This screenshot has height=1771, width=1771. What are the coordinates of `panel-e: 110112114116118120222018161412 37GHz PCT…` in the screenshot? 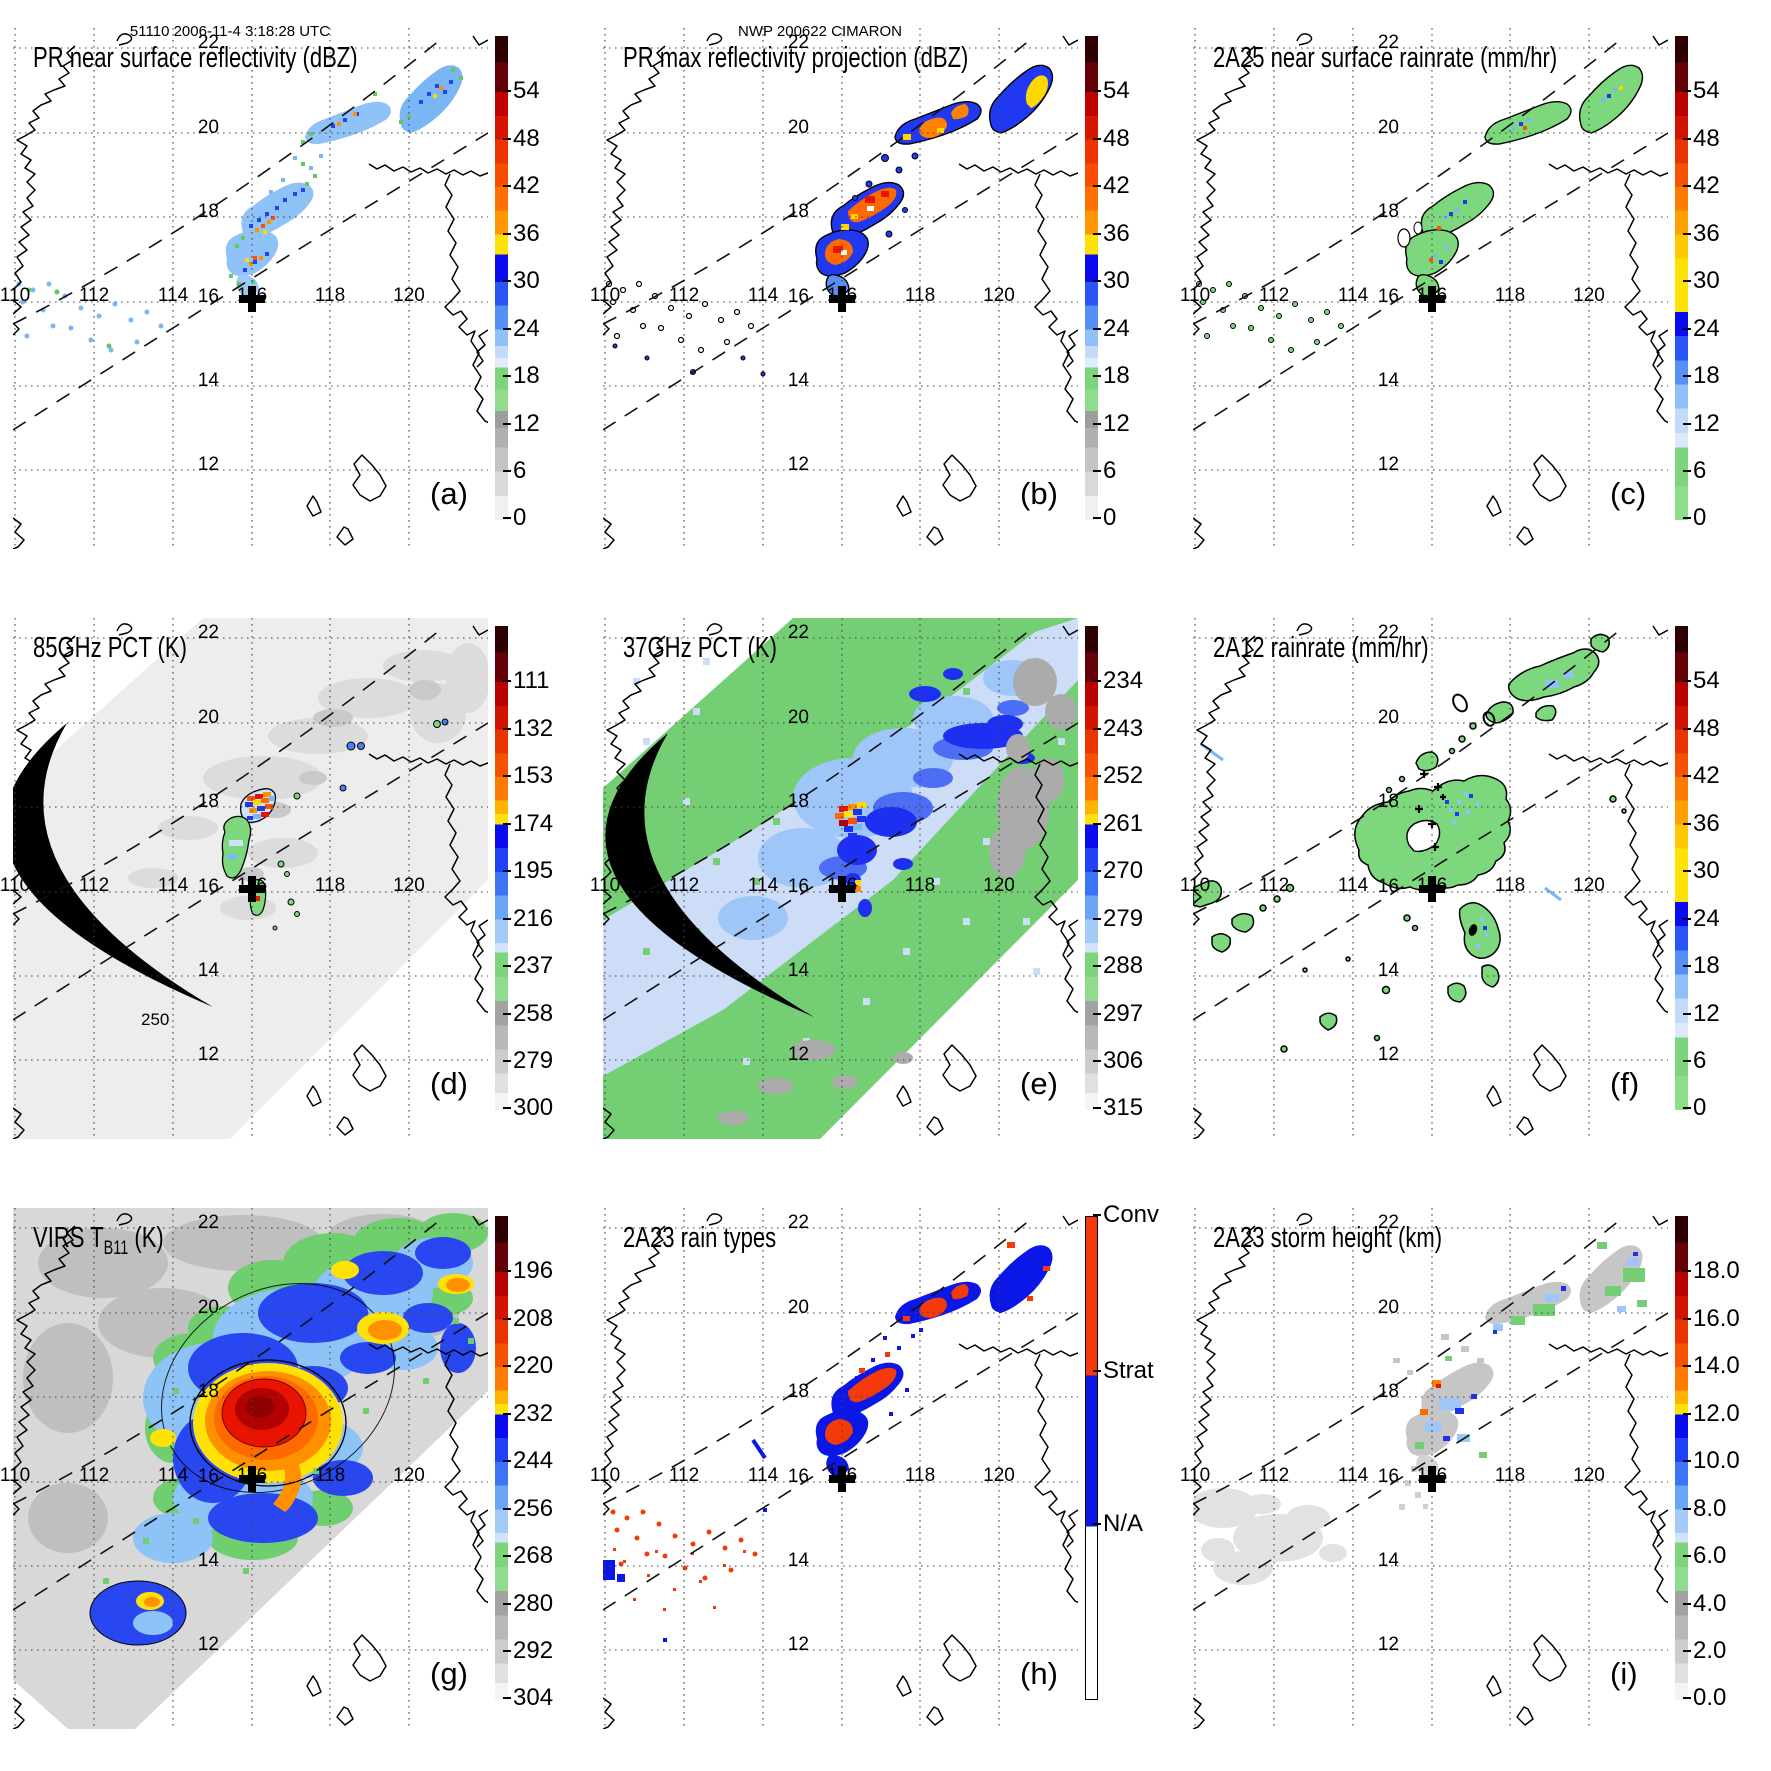 It's located at (885, 885).